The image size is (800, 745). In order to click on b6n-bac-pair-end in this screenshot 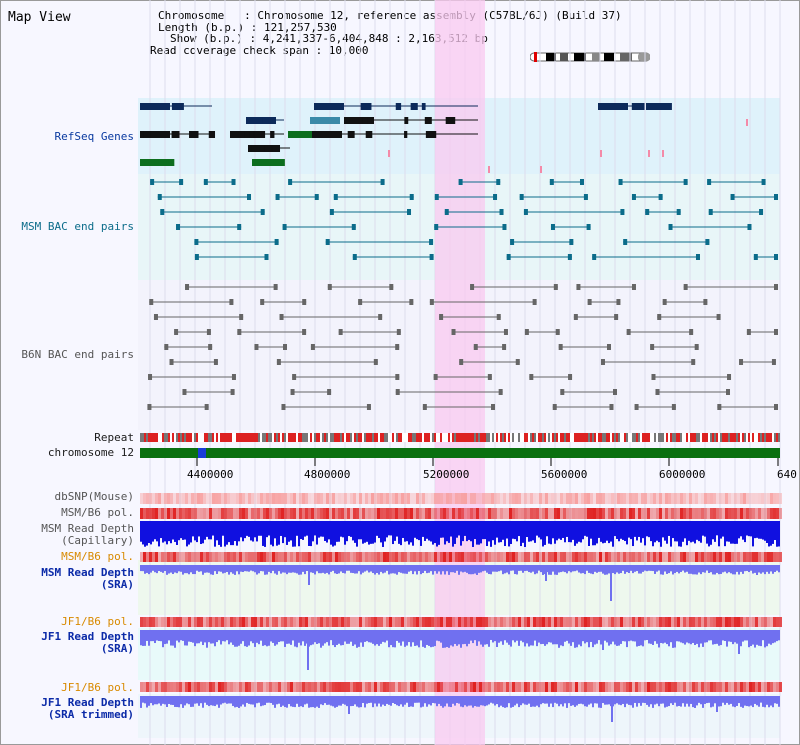, I will do `click(380, 317)`.